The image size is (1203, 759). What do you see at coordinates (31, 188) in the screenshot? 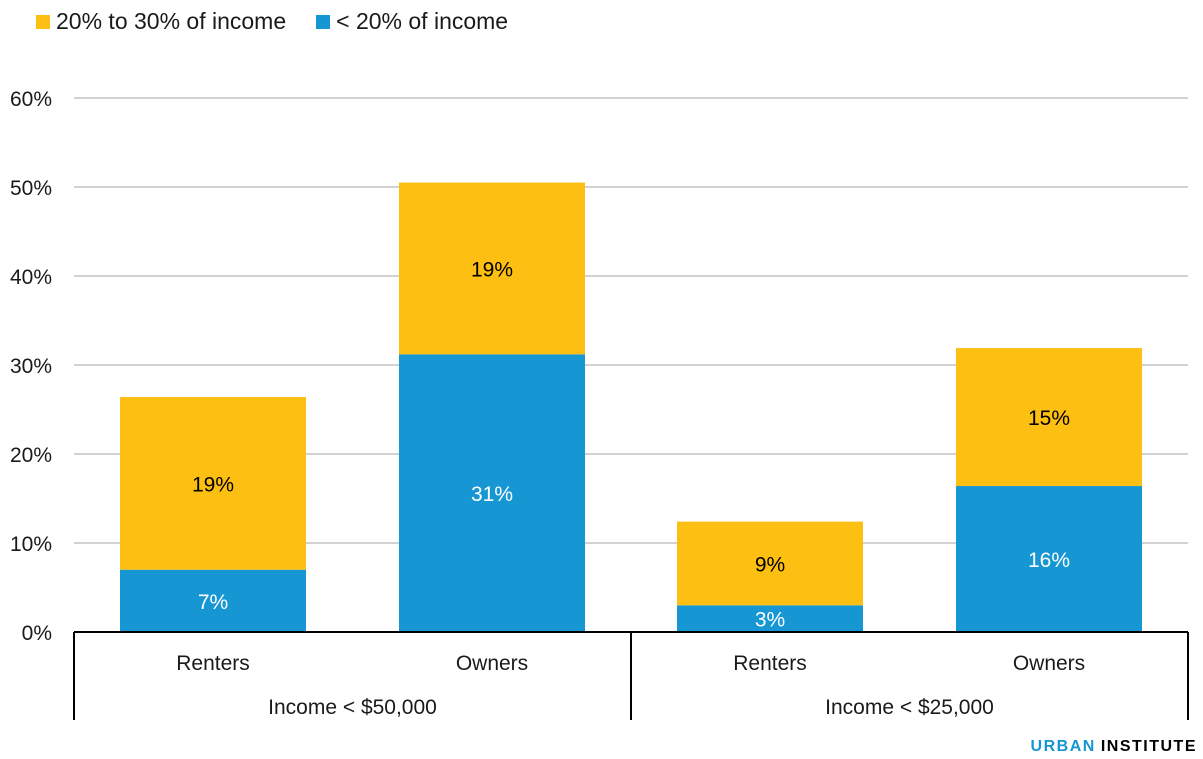
I see `y-tick-label: 50%` at bounding box center [31, 188].